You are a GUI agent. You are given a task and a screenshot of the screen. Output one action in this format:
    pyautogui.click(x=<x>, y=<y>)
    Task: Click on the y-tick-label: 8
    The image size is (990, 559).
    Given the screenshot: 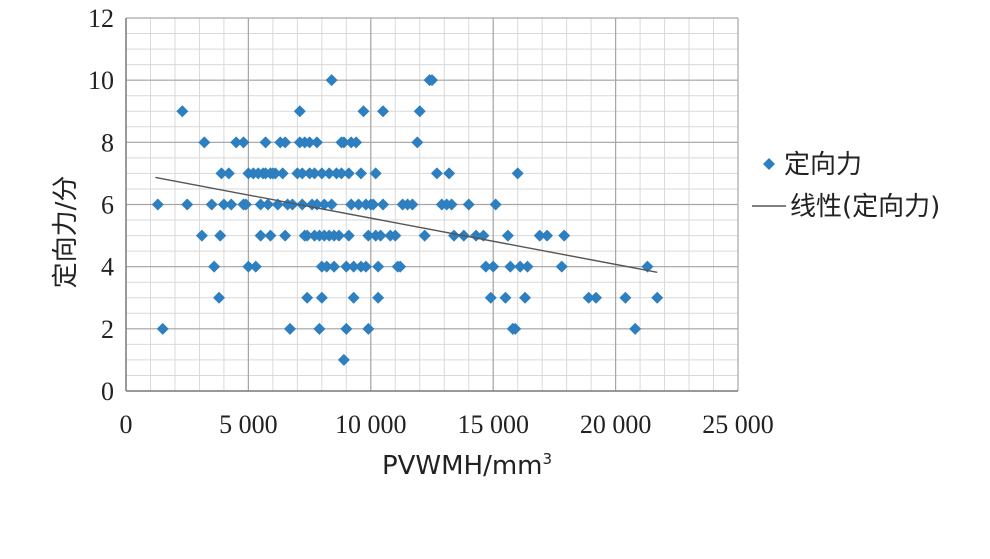 What is the action you would take?
    pyautogui.click(x=107, y=142)
    